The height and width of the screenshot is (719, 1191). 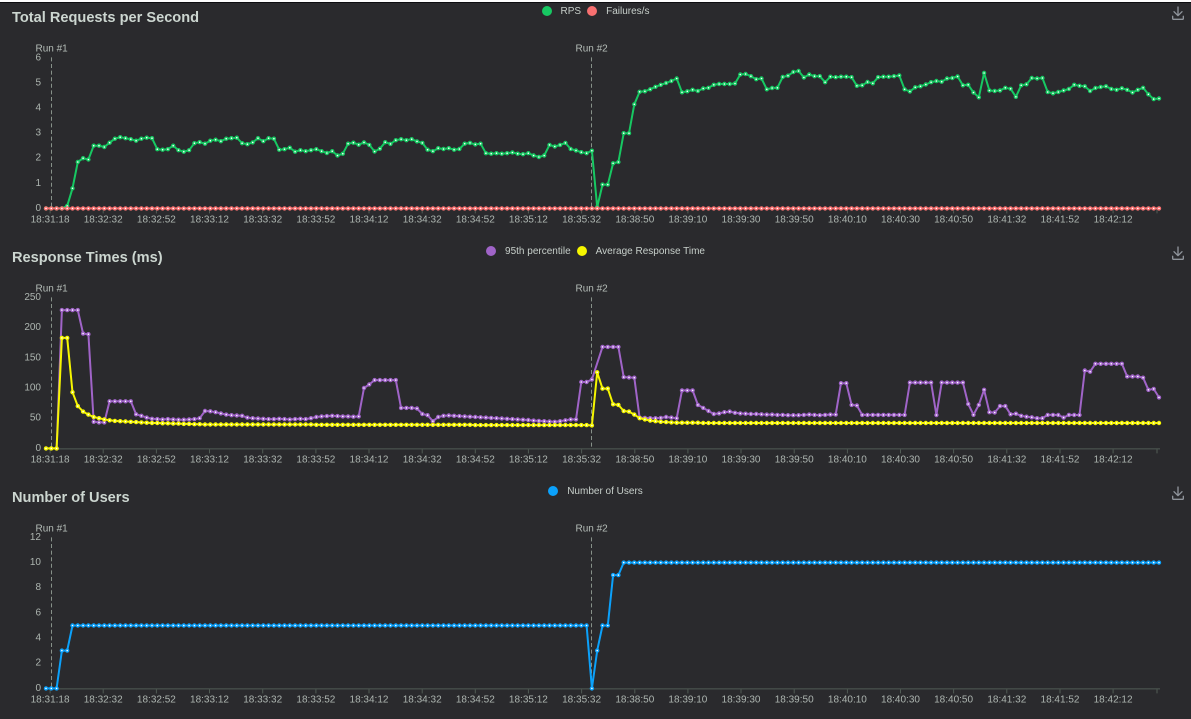 I want to click on svg-text: 3, so click(x=38, y=133).